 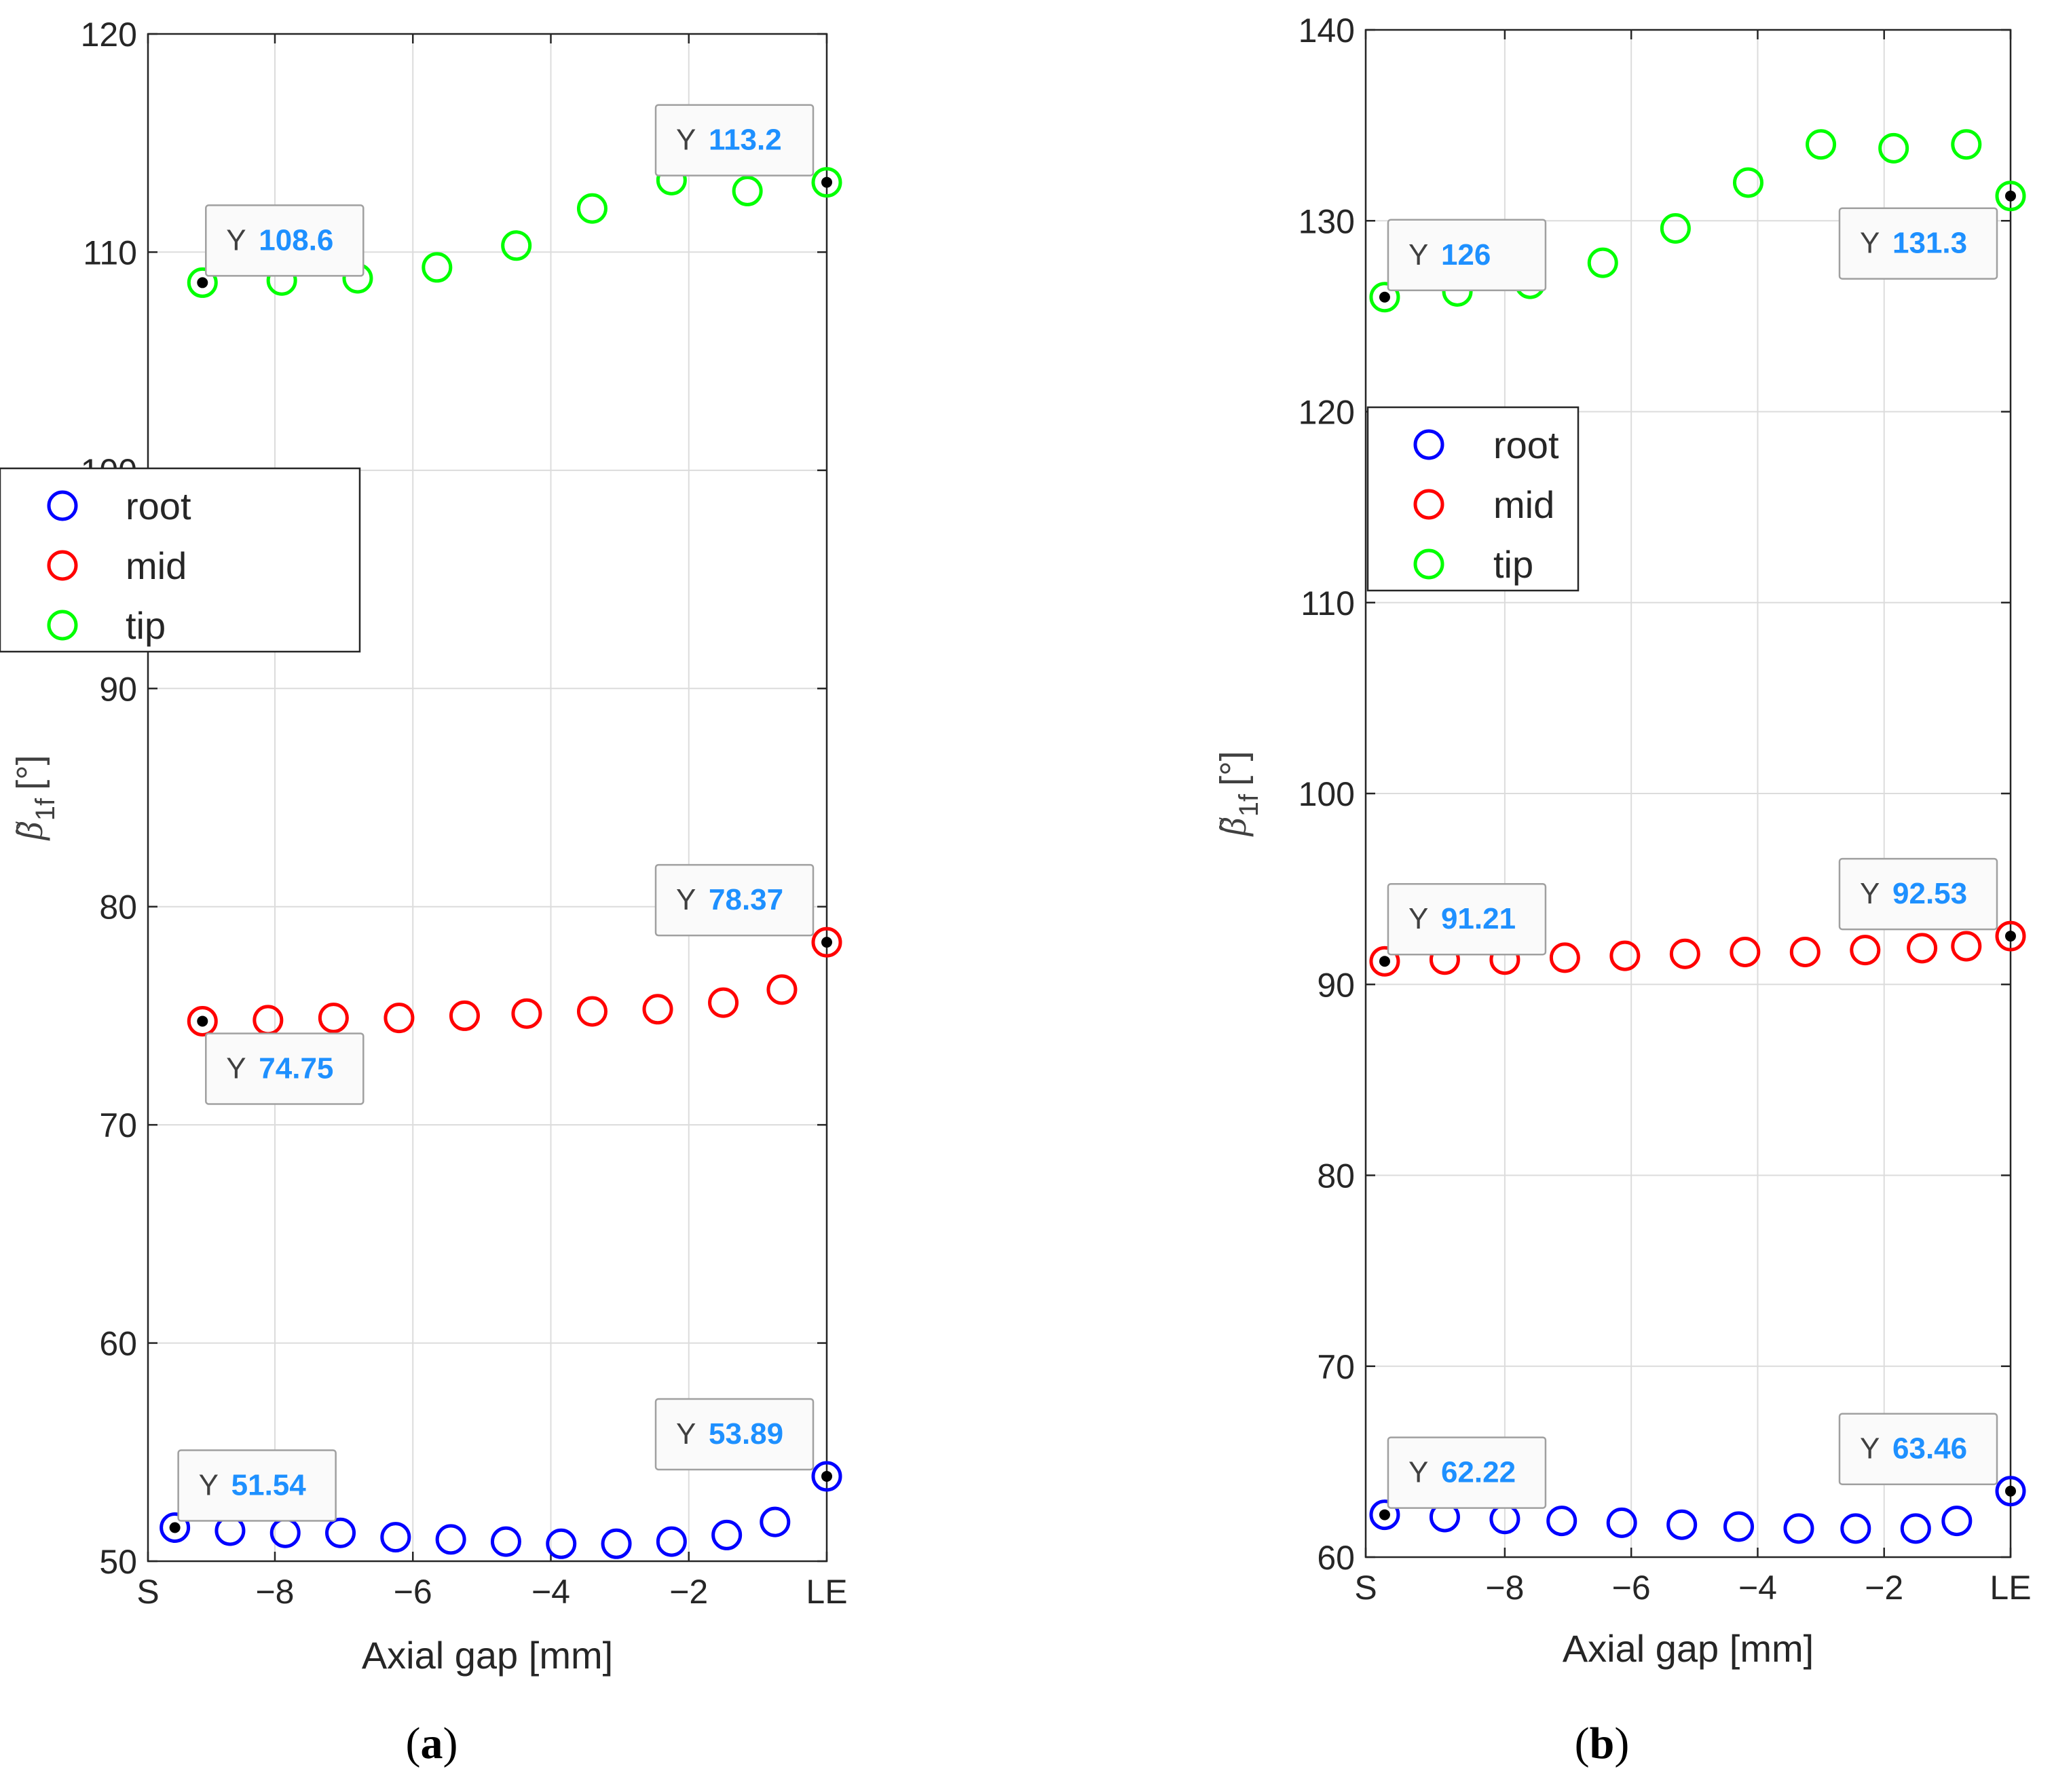 I want to click on legend-root-label: root, so click(x=1526, y=445).